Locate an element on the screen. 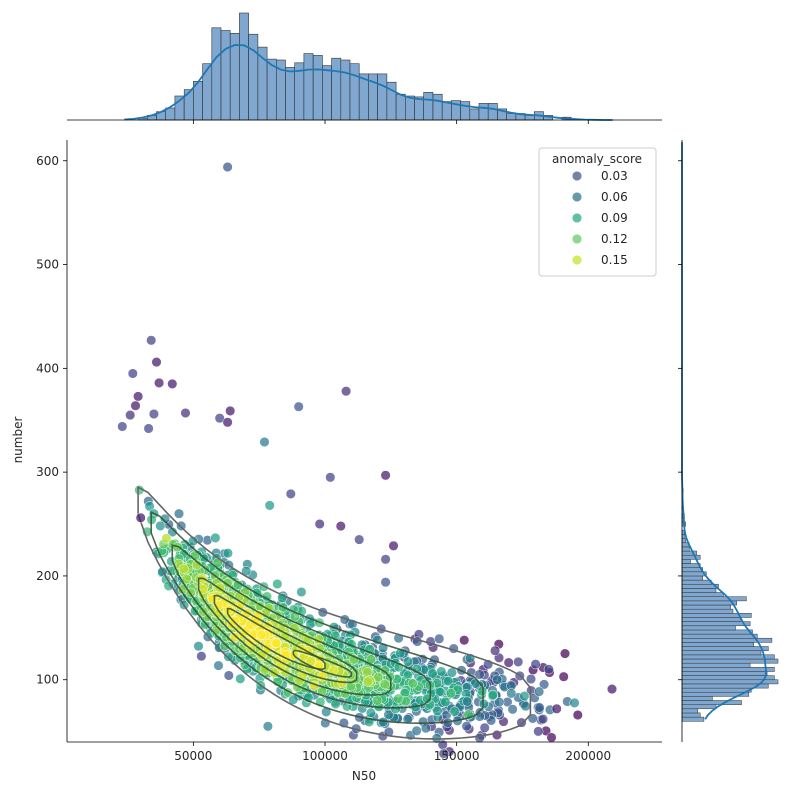 The width and height of the screenshot is (800, 800). legend-title: anomaly_score is located at coordinates (597, 159).